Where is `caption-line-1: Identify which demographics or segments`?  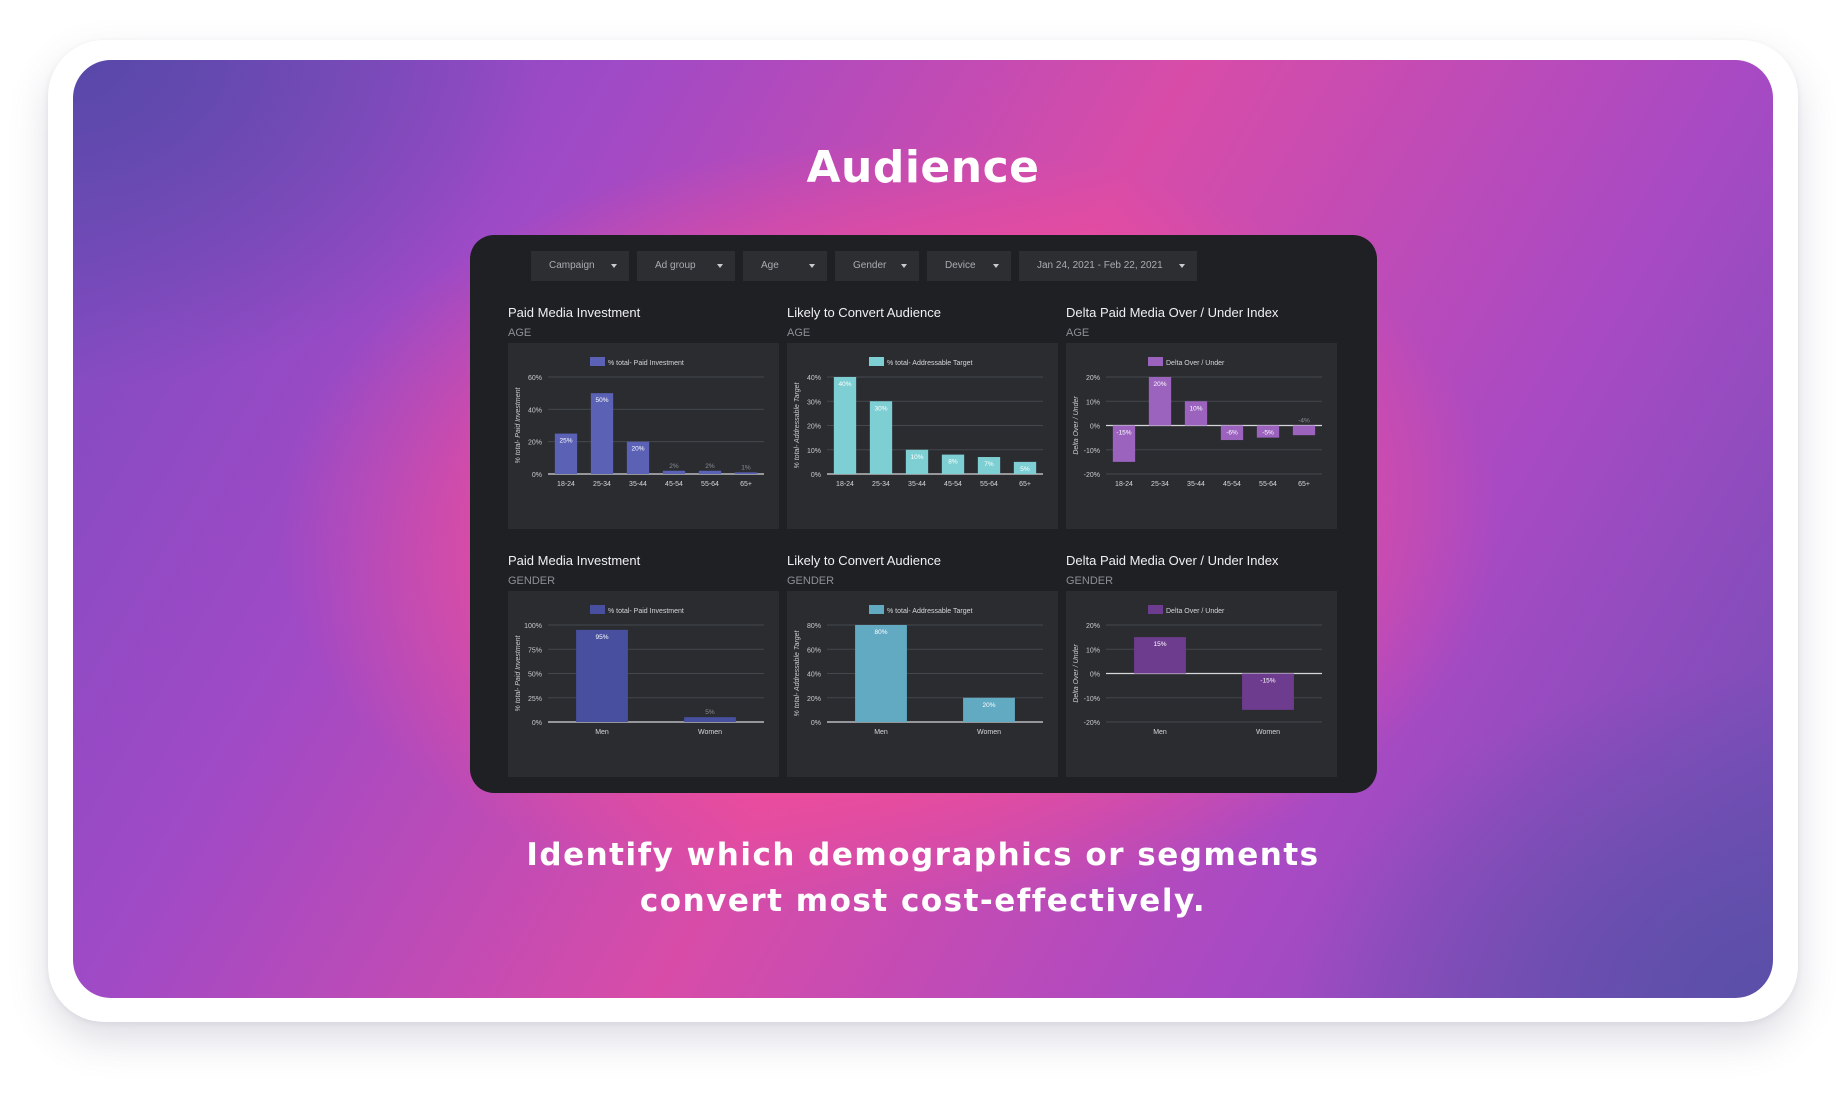 caption-line-1: Identify which demographics or segments is located at coordinates (923, 855).